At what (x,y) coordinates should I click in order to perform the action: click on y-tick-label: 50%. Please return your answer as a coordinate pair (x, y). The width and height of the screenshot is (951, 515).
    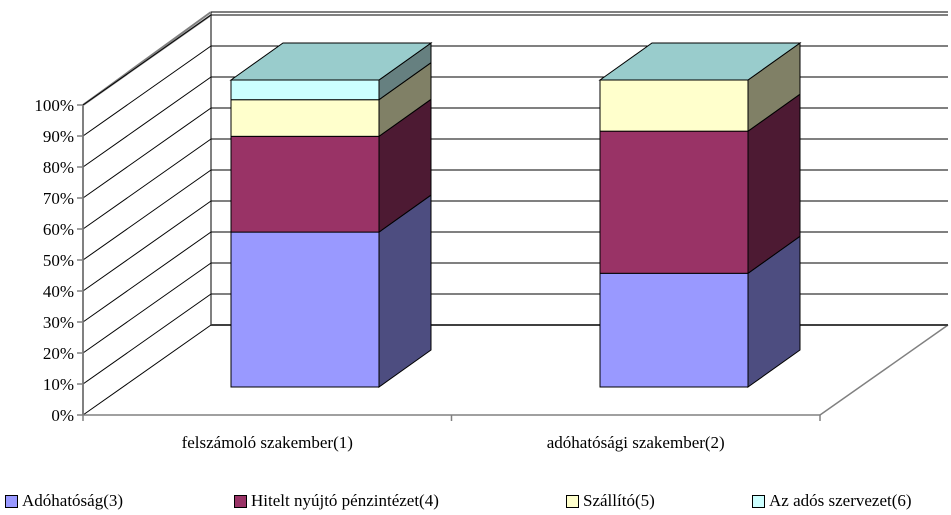
    Looking at the image, I should click on (58, 260).